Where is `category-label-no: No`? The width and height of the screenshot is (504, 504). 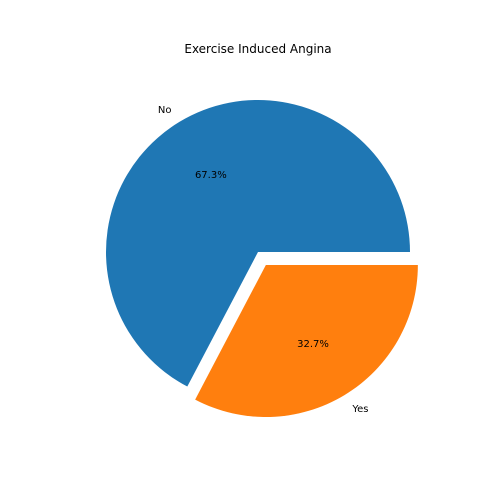 category-label-no: No is located at coordinates (165, 110).